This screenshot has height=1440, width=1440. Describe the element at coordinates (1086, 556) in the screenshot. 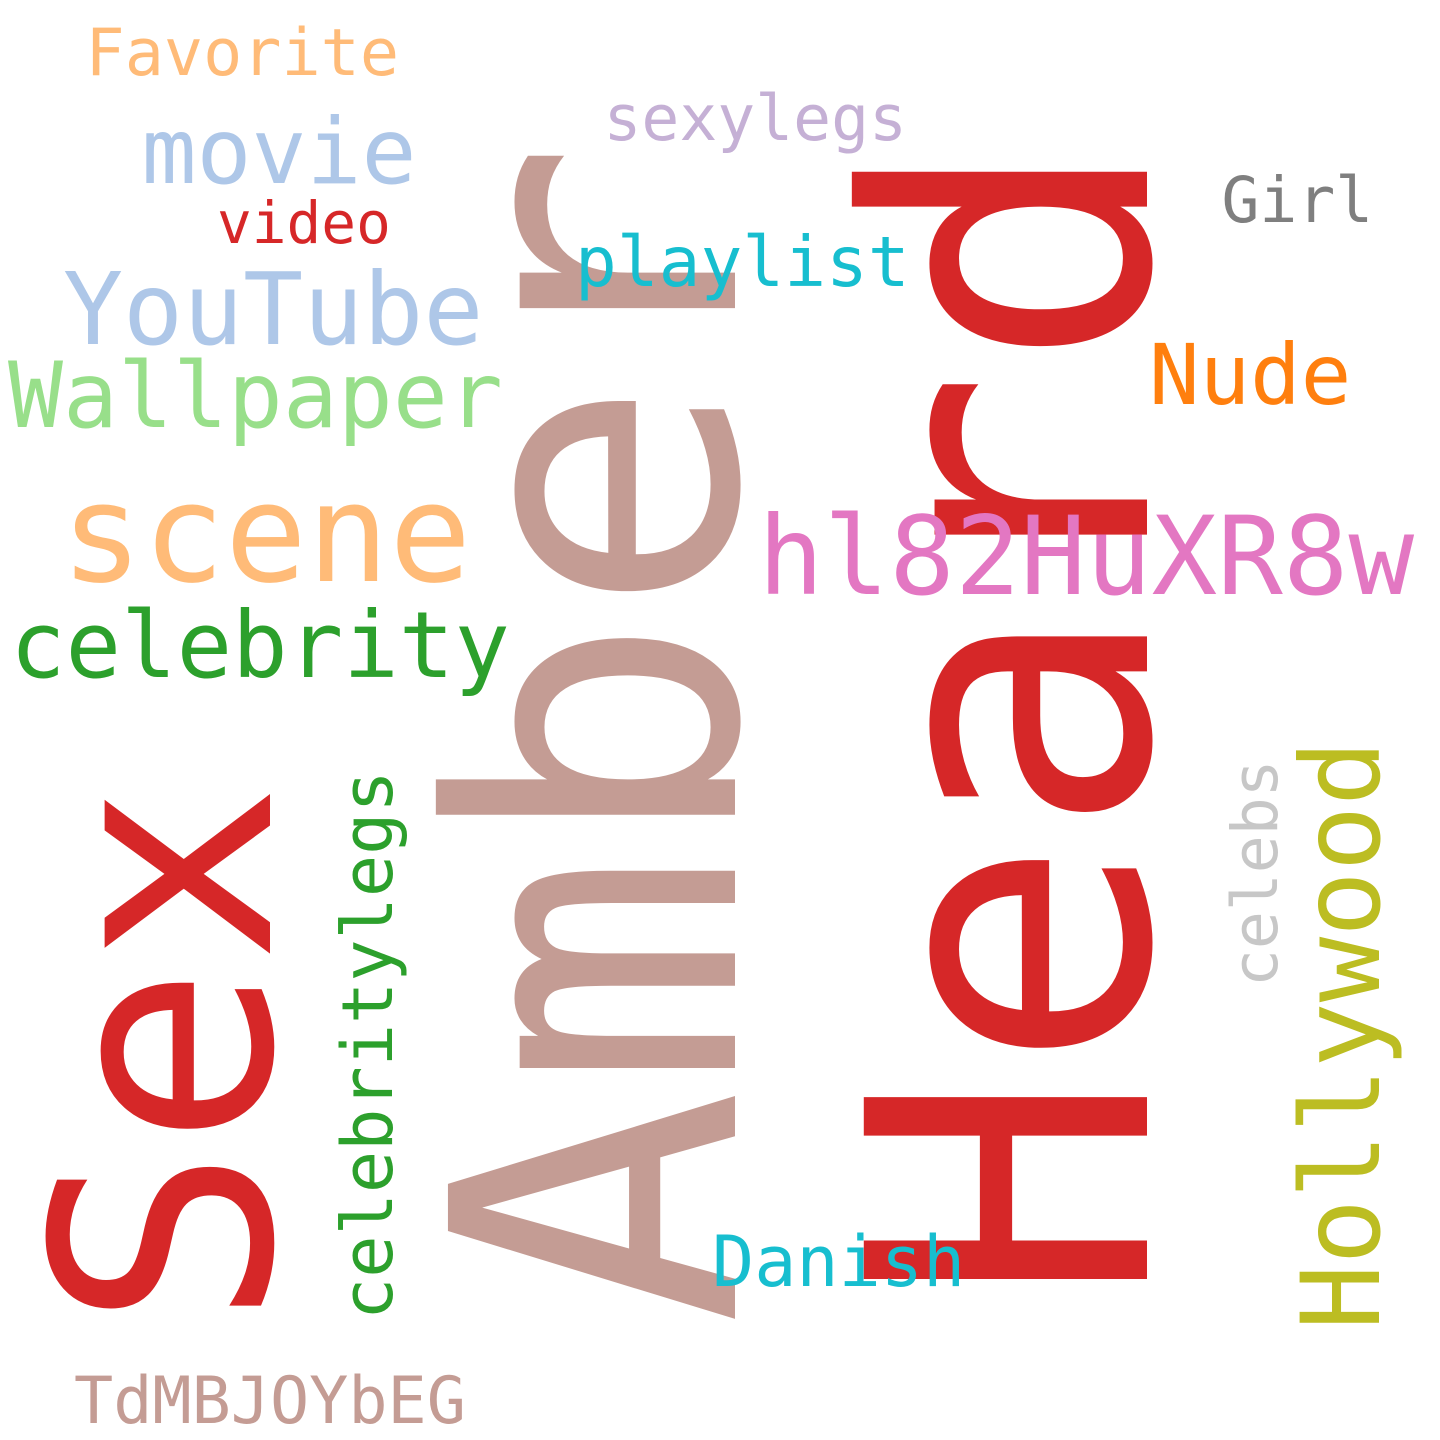

I see `word-hl82huxr8w: hl82HuXR8w` at that location.